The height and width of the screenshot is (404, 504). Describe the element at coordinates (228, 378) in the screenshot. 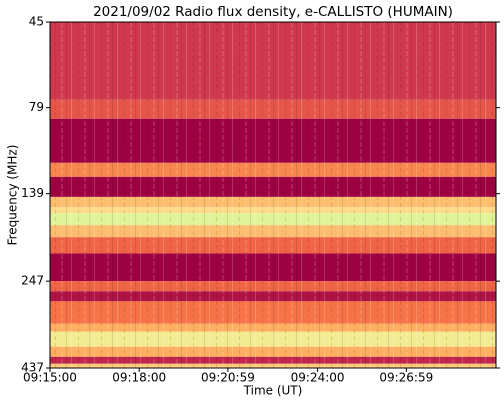

I see `x-tick-label: 09:20:59` at that location.